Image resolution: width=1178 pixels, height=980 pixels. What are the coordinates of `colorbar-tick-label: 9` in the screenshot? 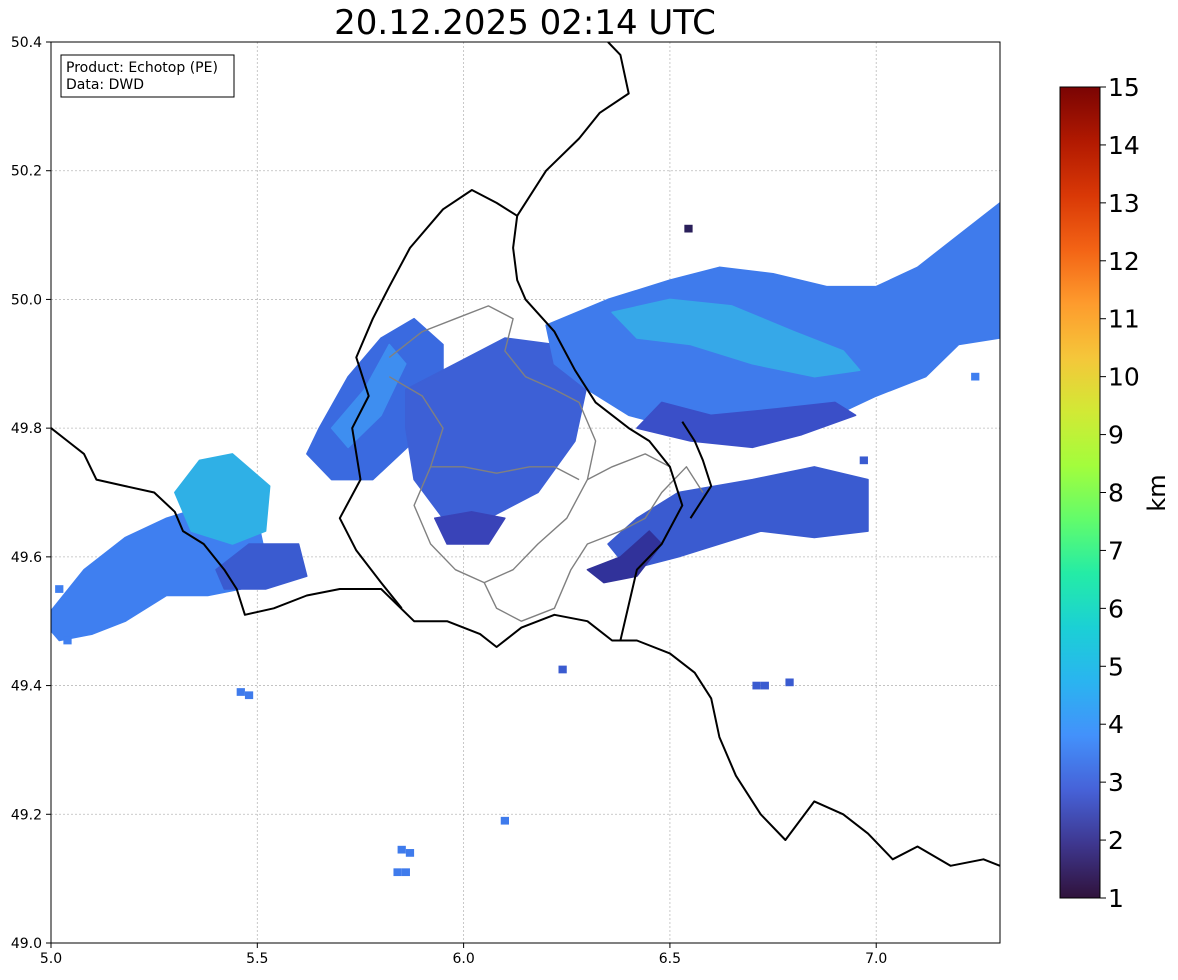 It's located at (1116, 435).